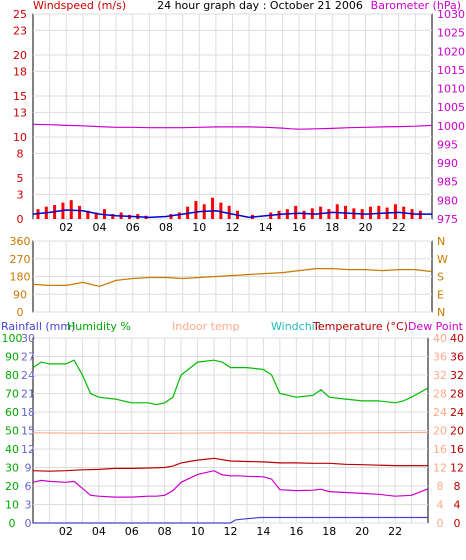  What do you see at coordinates (440, 375) in the screenshot?
I see `indoor-temp-tick-label: 32` at bounding box center [440, 375].